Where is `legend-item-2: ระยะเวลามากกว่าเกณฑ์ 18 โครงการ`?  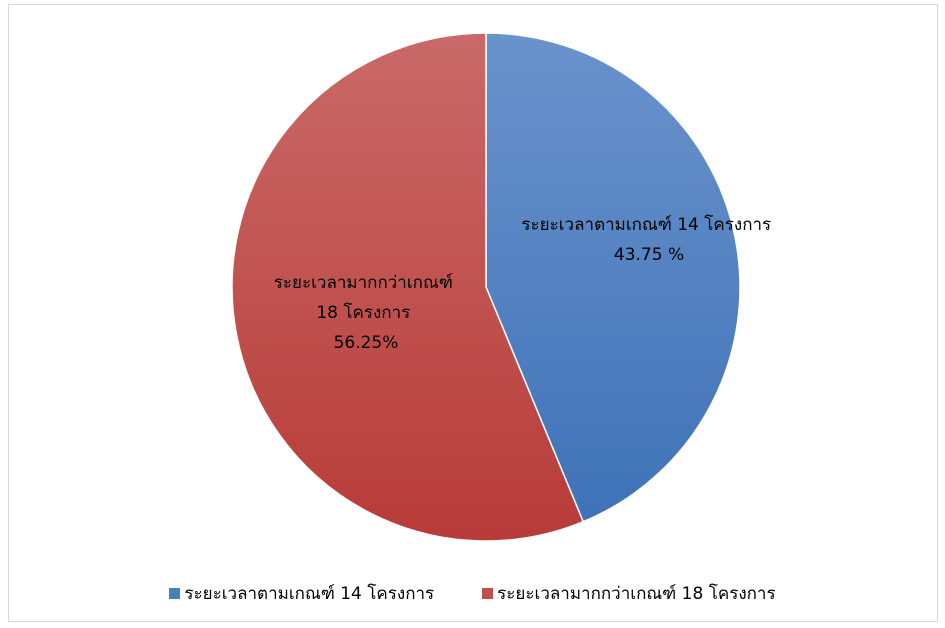 legend-item-2: ระยะเวลามากกว่าเกณฑ์ 18 โครงการ is located at coordinates (629, 593).